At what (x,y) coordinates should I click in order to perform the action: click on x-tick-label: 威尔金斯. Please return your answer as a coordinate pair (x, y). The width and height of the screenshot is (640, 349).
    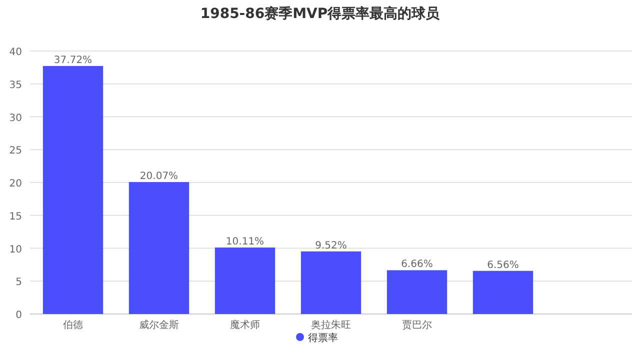
    Looking at the image, I should click on (159, 325).